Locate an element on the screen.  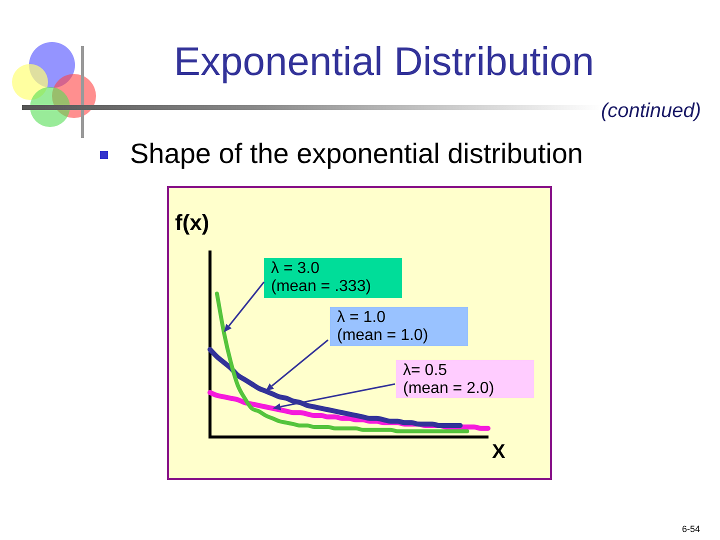
text: λ = 1.0 (mean = 1.0) is located at coordinates (382, 327).